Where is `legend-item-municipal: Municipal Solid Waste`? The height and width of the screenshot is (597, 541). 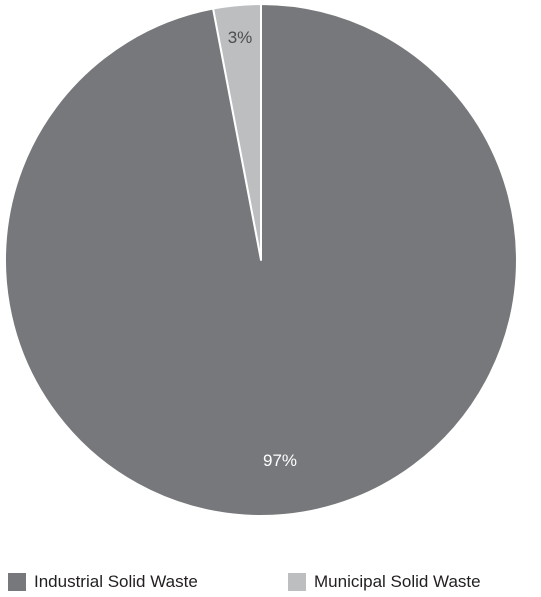
legend-item-municipal: Municipal Solid Waste is located at coordinates (384, 582).